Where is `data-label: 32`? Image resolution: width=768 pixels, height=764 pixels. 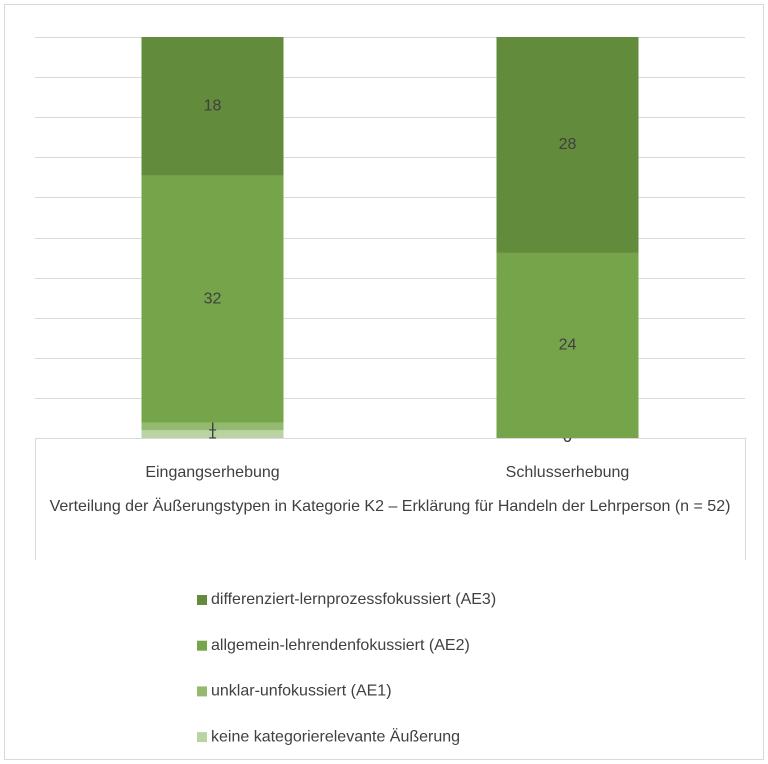 data-label: 32 is located at coordinates (213, 298).